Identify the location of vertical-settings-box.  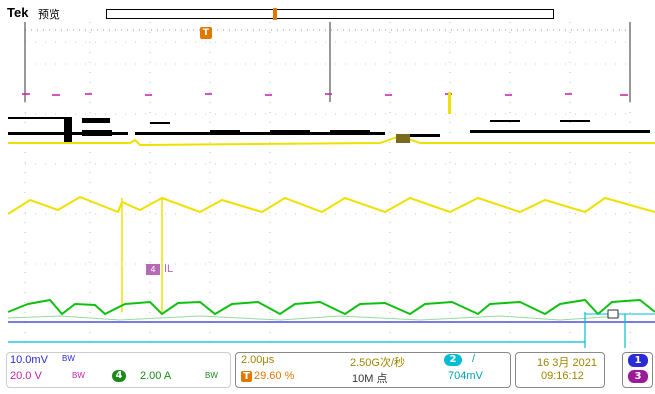
(118, 370).